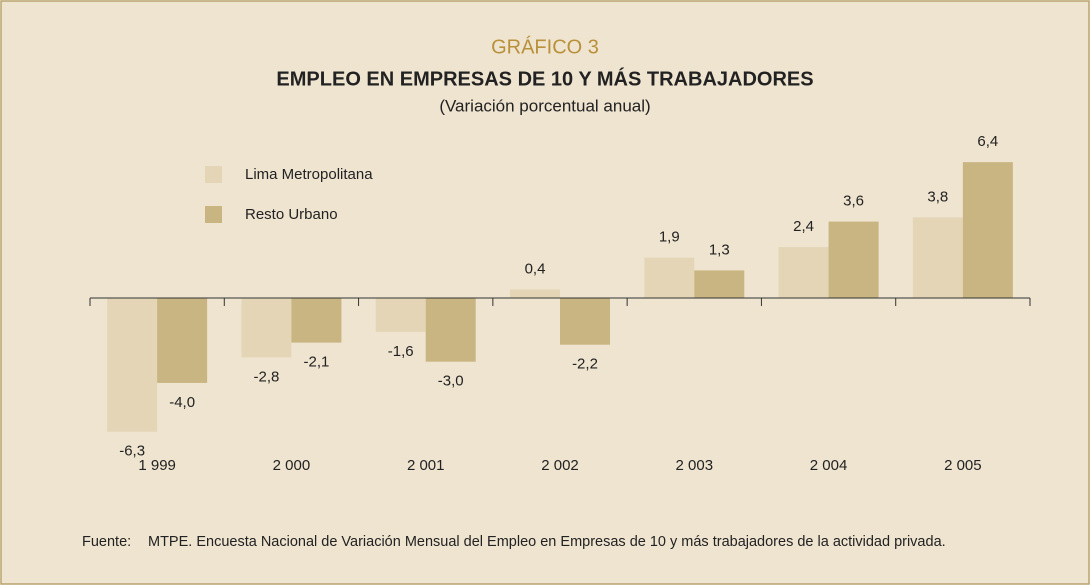  What do you see at coordinates (157, 465) in the screenshot?
I see `x-tick-label: 1 999` at bounding box center [157, 465].